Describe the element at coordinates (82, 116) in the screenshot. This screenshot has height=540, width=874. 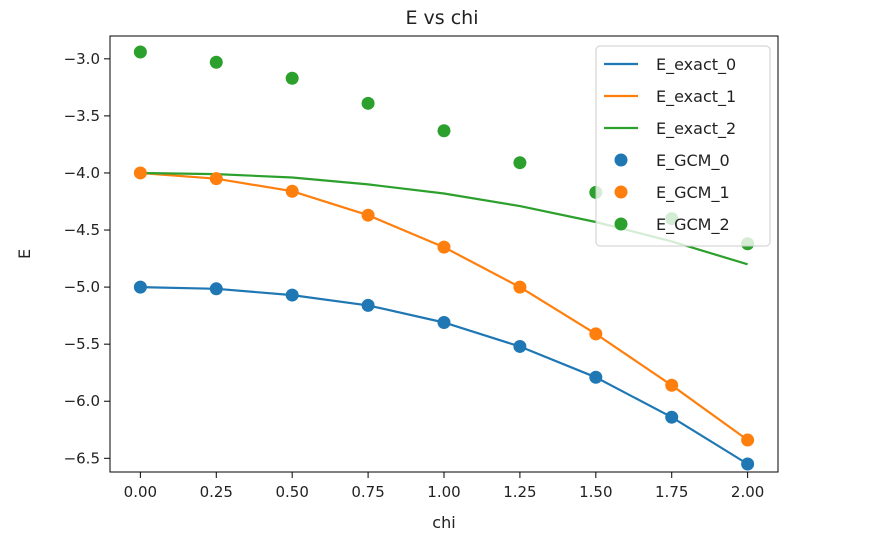
I see `y-tick-label: −3.5` at that location.